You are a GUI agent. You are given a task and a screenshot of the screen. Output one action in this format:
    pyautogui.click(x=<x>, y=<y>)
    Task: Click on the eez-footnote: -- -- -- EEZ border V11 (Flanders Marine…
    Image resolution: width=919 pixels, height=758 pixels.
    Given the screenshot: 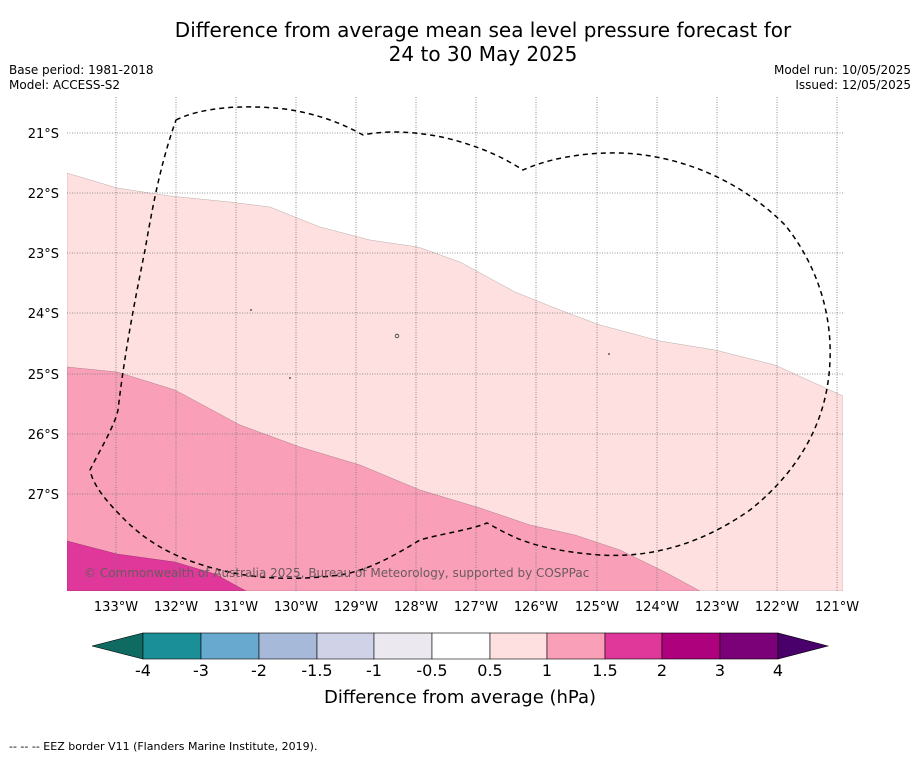 What is the action you would take?
    pyautogui.click(x=163, y=746)
    